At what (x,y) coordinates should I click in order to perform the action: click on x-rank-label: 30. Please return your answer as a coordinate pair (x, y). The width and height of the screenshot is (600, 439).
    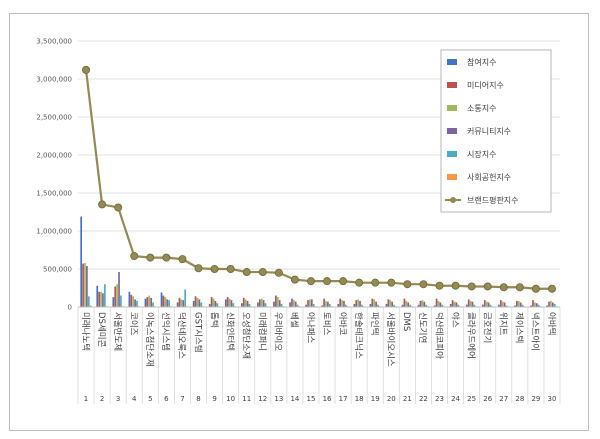
    Looking at the image, I should click on (552, 399).